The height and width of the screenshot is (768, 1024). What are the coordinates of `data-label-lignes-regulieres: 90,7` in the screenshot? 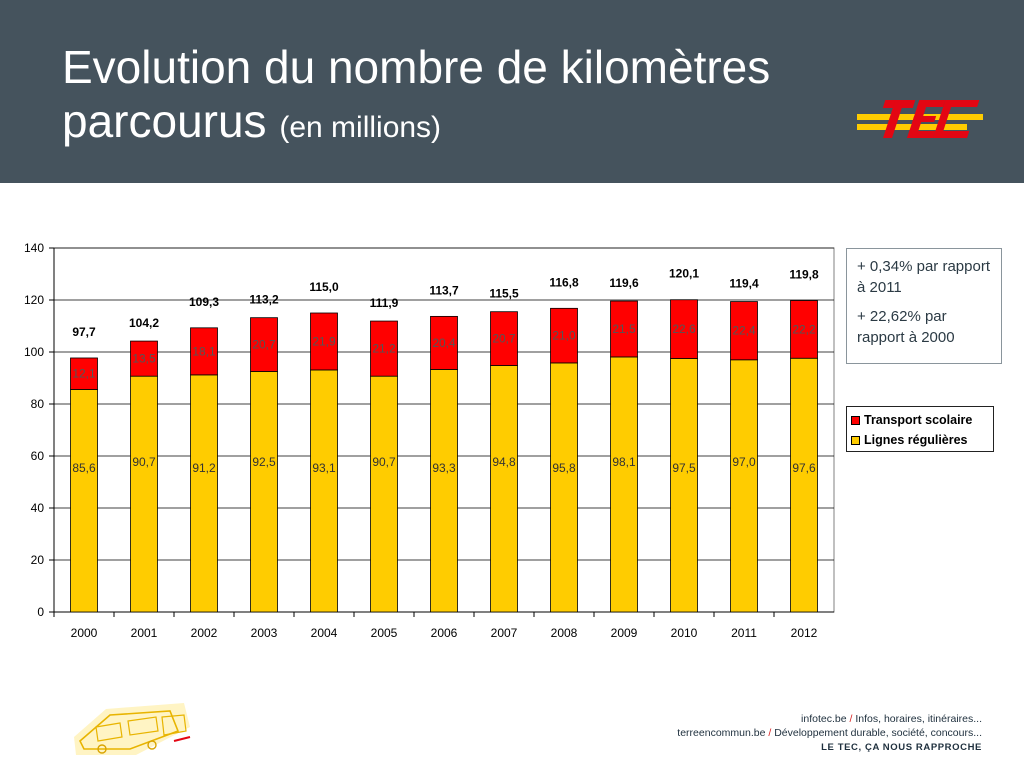 It's located at (384, 462).